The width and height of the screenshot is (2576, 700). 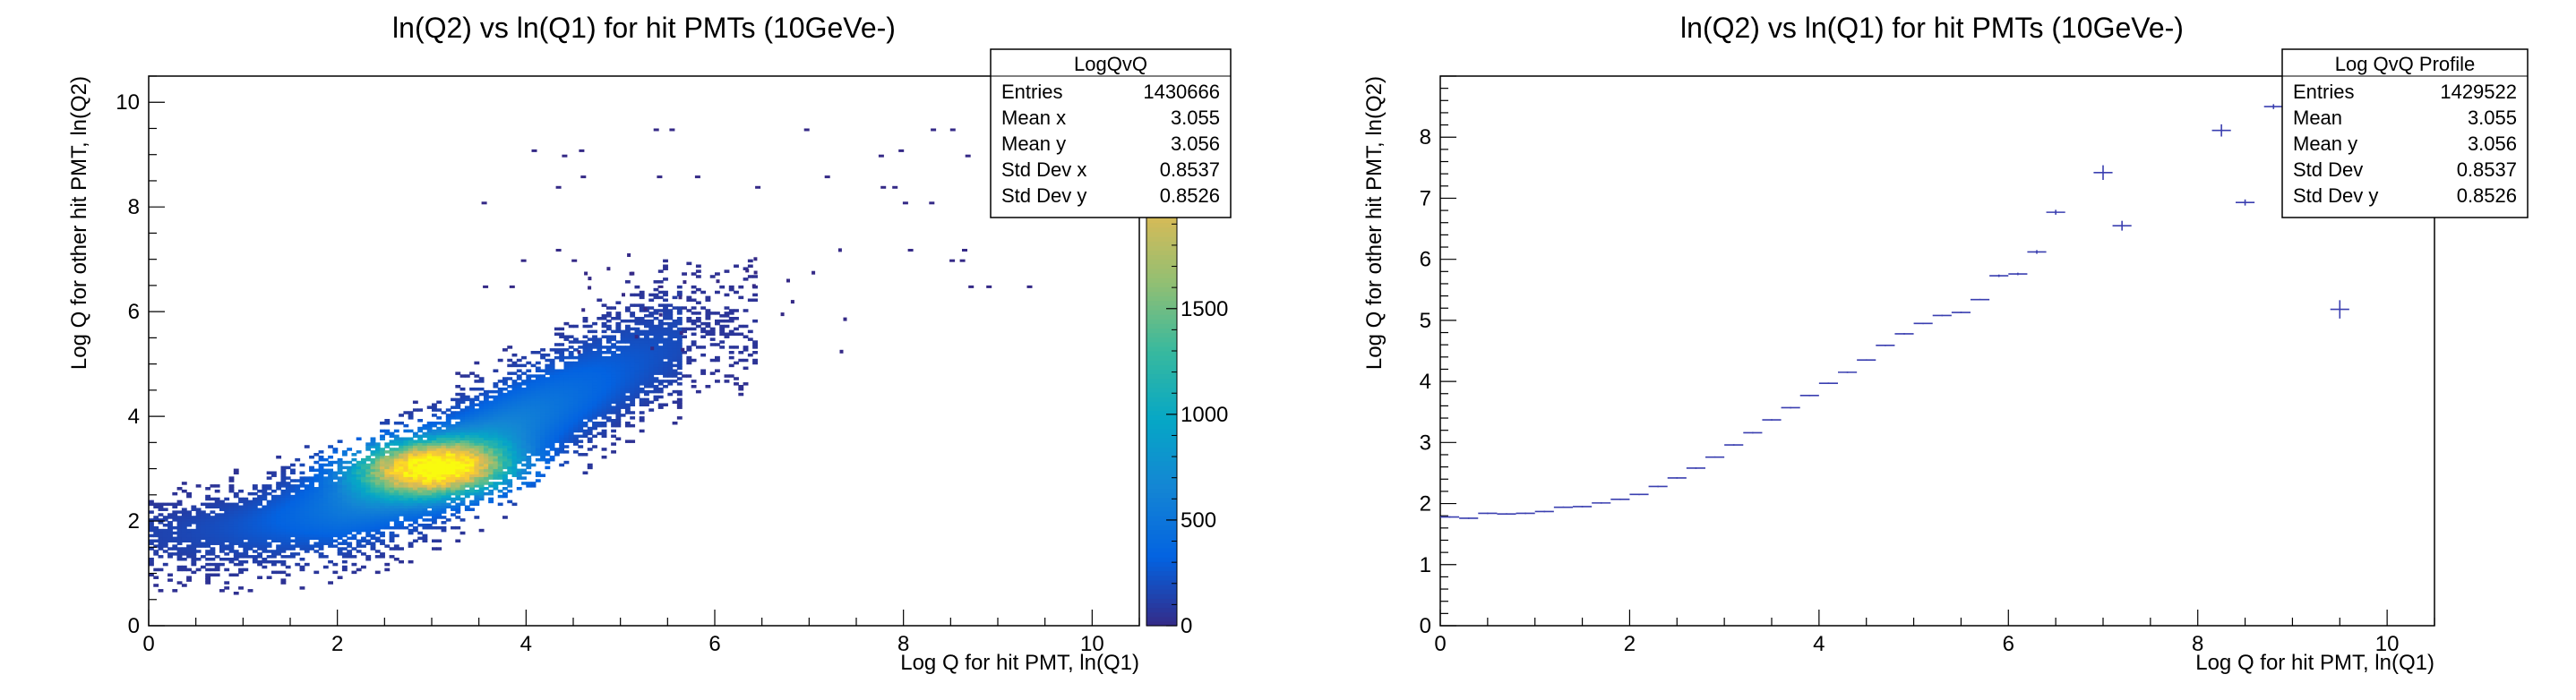 I want to click on y-tick-label: 6, so click(x=134, y=312).